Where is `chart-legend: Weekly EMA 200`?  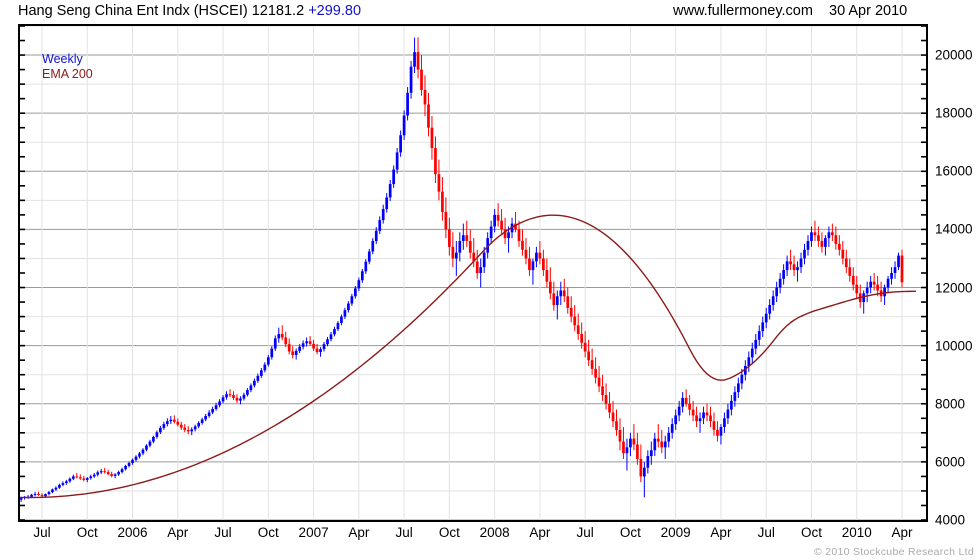 chart-legend: Weekly EMA 200 is located at coordinates (67, 67).